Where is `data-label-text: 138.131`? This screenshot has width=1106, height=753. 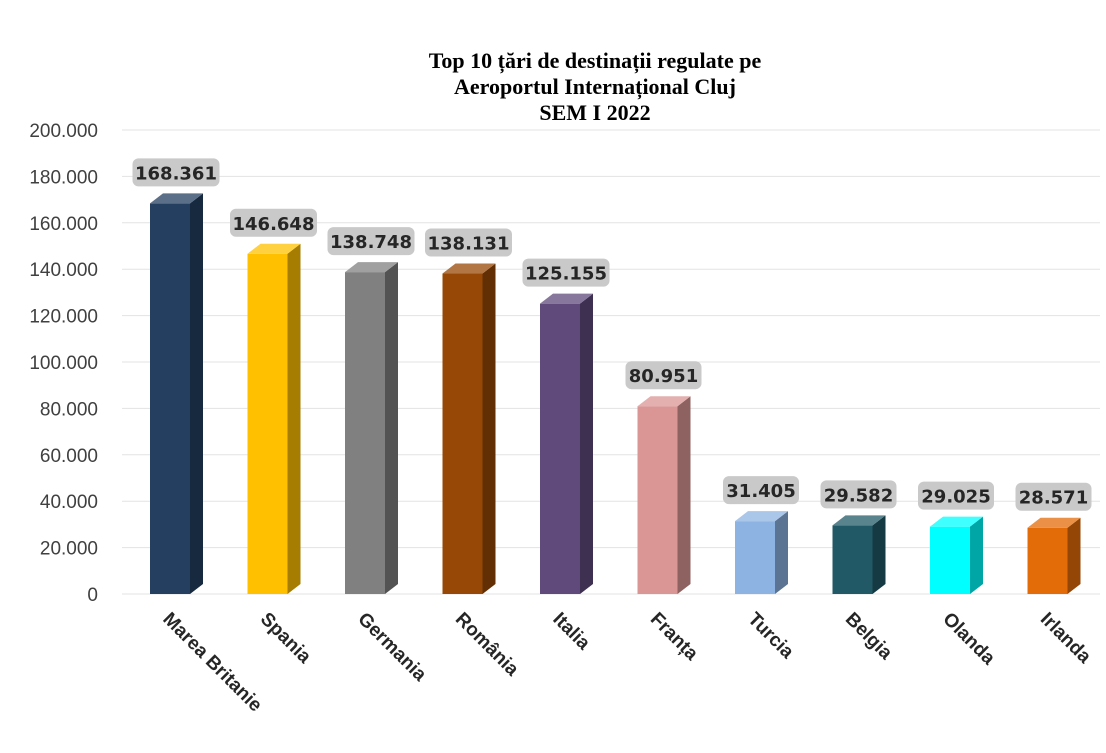
data-label-text: 138.131 is located at coordinates (469, 244).